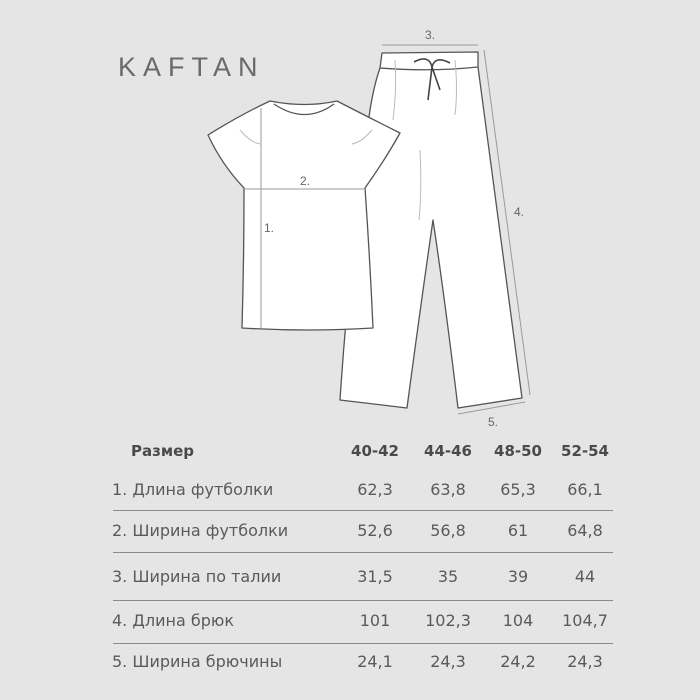  Describe the element at coordinates (304, 215) in the screenshot. I see `tshirt-outline` at that location.